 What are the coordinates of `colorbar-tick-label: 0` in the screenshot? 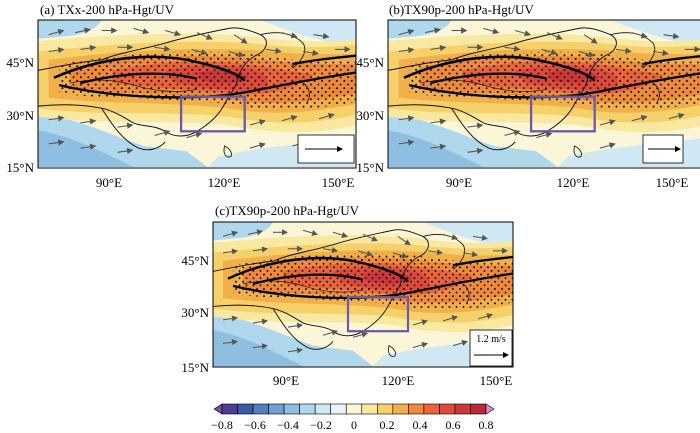 It's located at (354, 425).